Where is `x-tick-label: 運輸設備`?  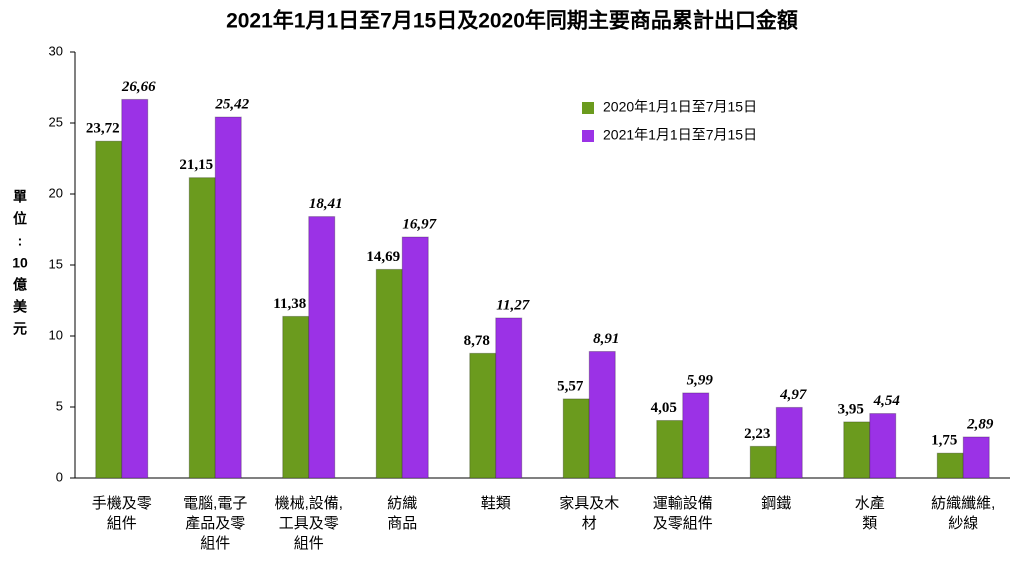
x-tick-label: 運輸設備 is located at coordinates (683, 503).